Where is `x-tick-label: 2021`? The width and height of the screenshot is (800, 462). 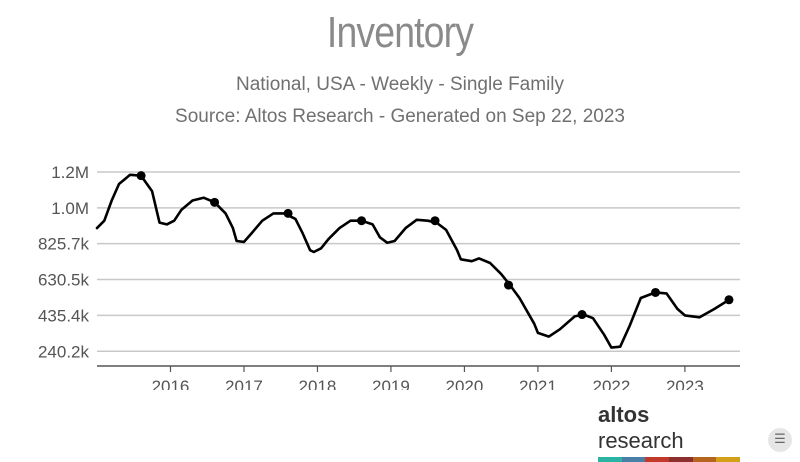
x-tick-label: 2021 is located at coordinates (538, 383).